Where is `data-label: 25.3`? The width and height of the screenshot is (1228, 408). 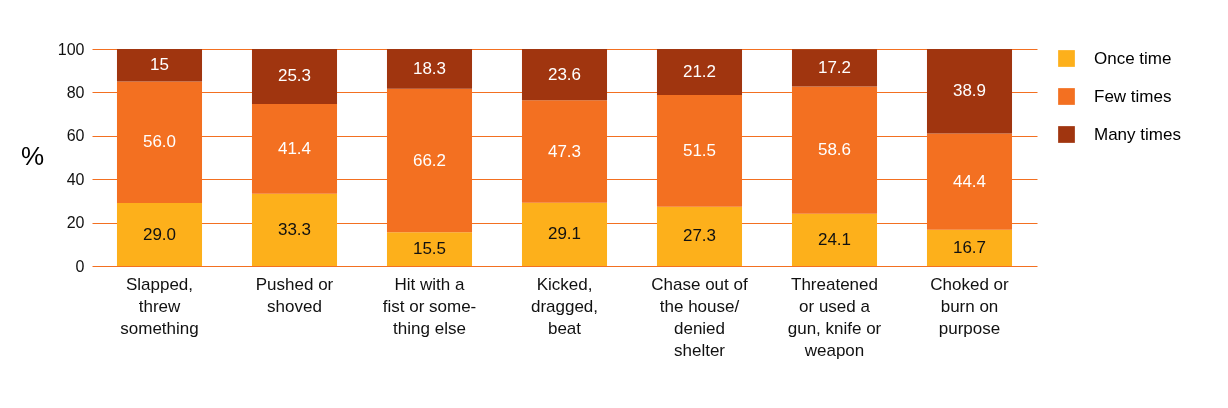 data-label: 25.3 is located at coordinates (294, 76).